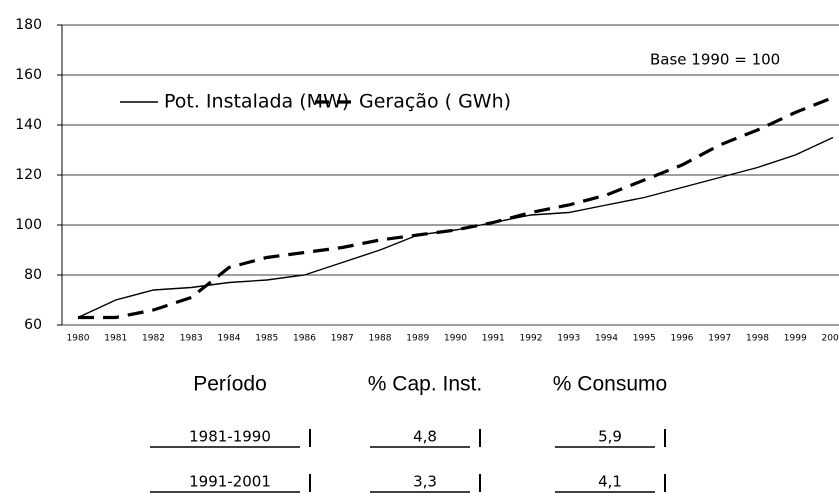 The height and width of the screenshot is (500, 839). What do you see at coordinates (304, 339) in the screenshot?
I see `x-tick-label: 1986` at bounding box center [304, 339].